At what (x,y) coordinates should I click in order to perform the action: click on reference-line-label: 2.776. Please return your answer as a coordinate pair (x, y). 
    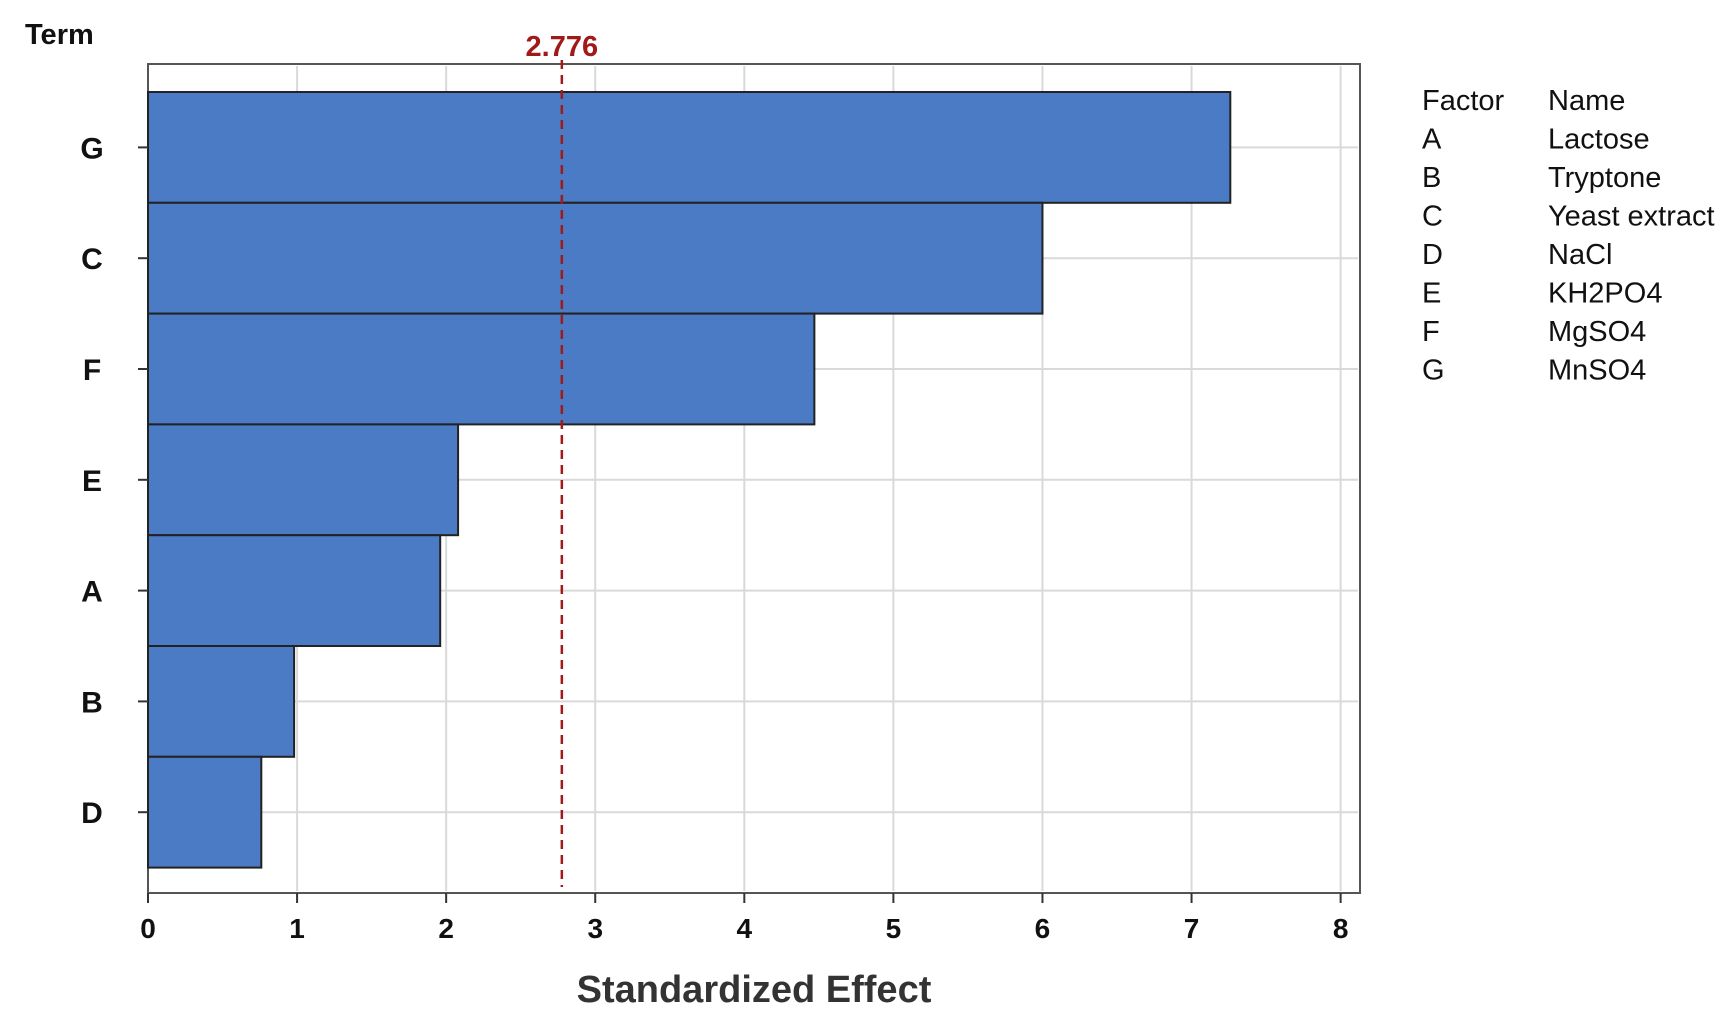
    Looking at the image, I should click on (562, 47).